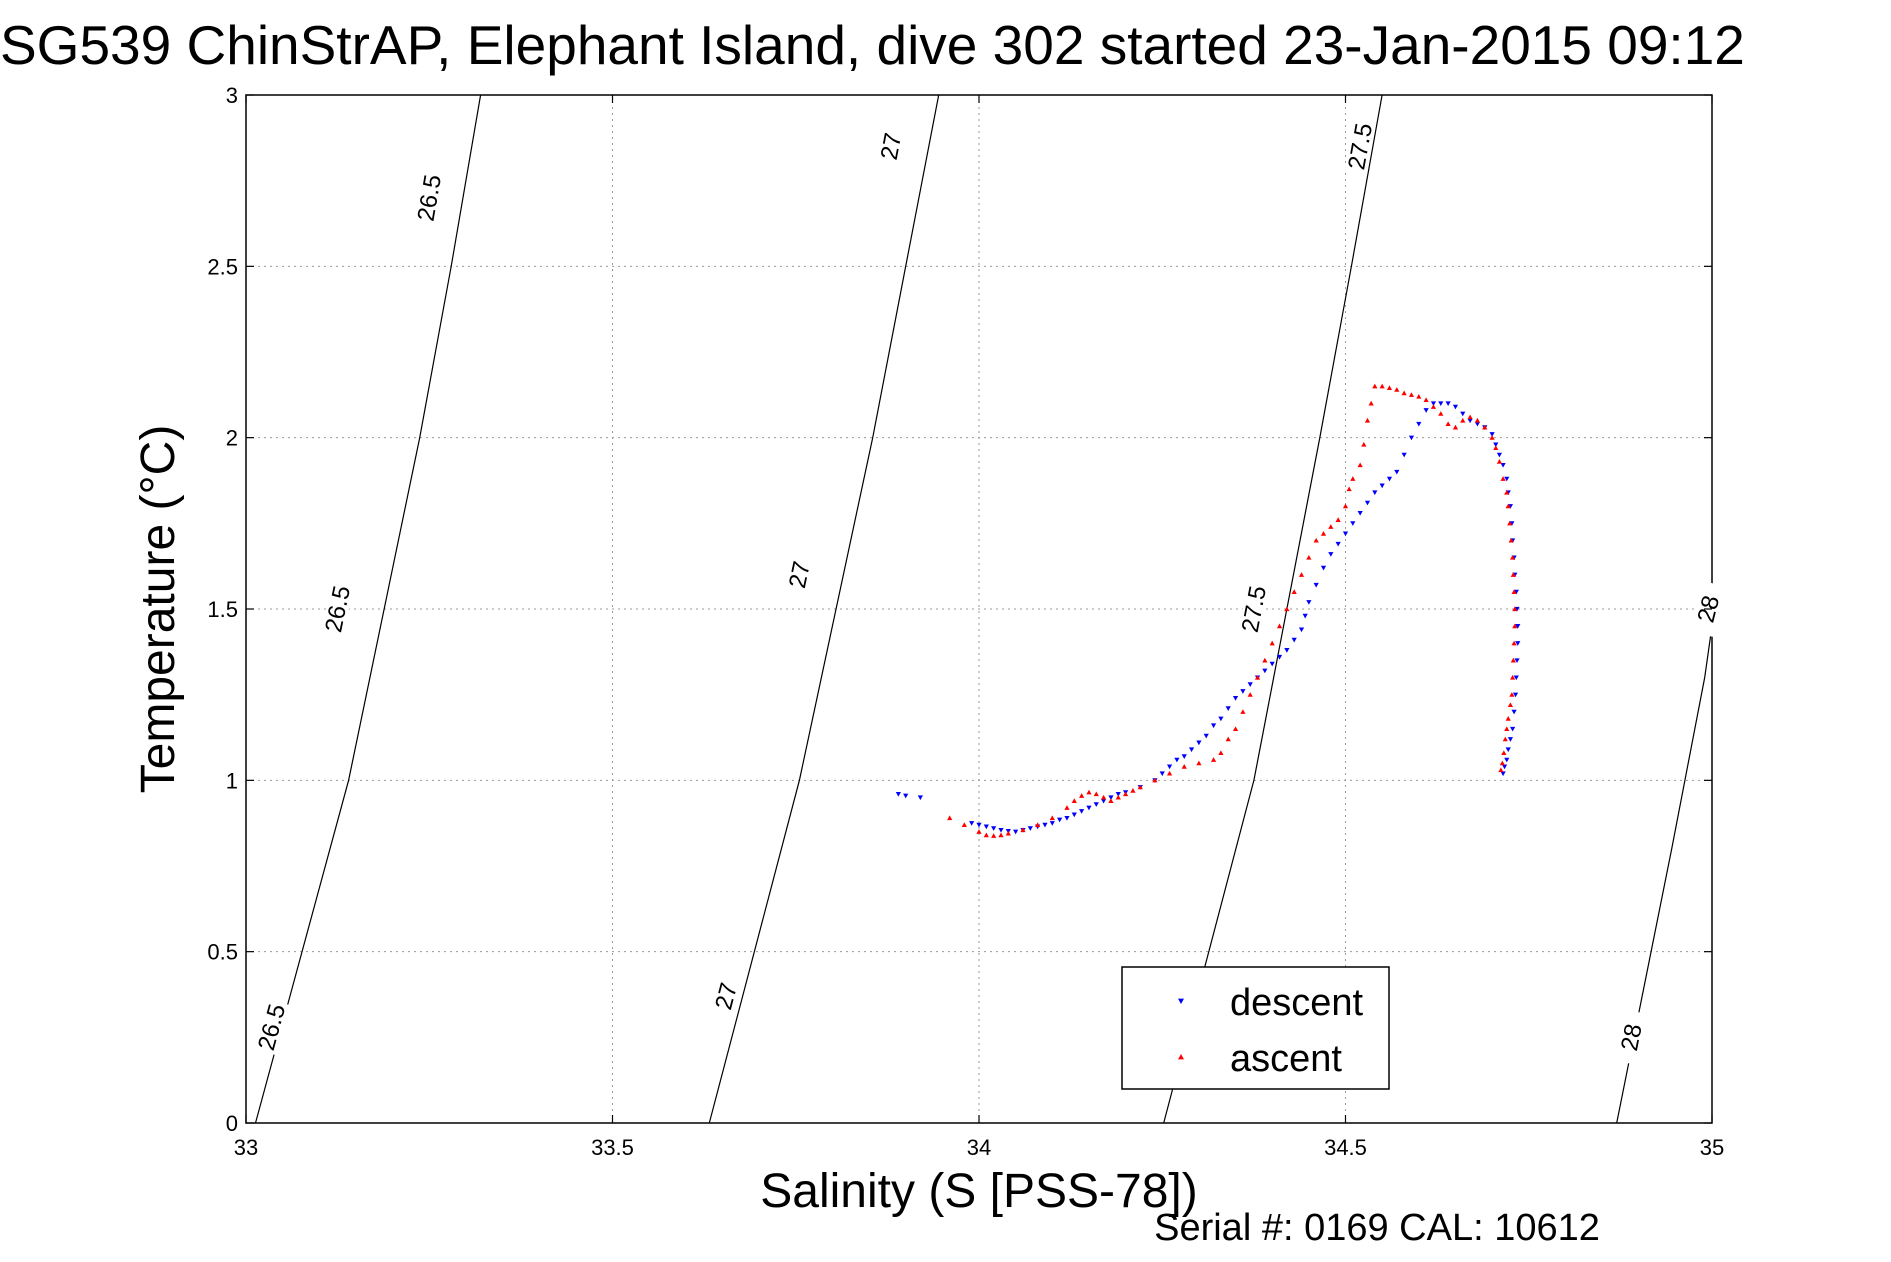 Image resolution: width=1891 pixels, height=1262 pixels. I want to click on y-tick-label: 3, so click(232, 95).